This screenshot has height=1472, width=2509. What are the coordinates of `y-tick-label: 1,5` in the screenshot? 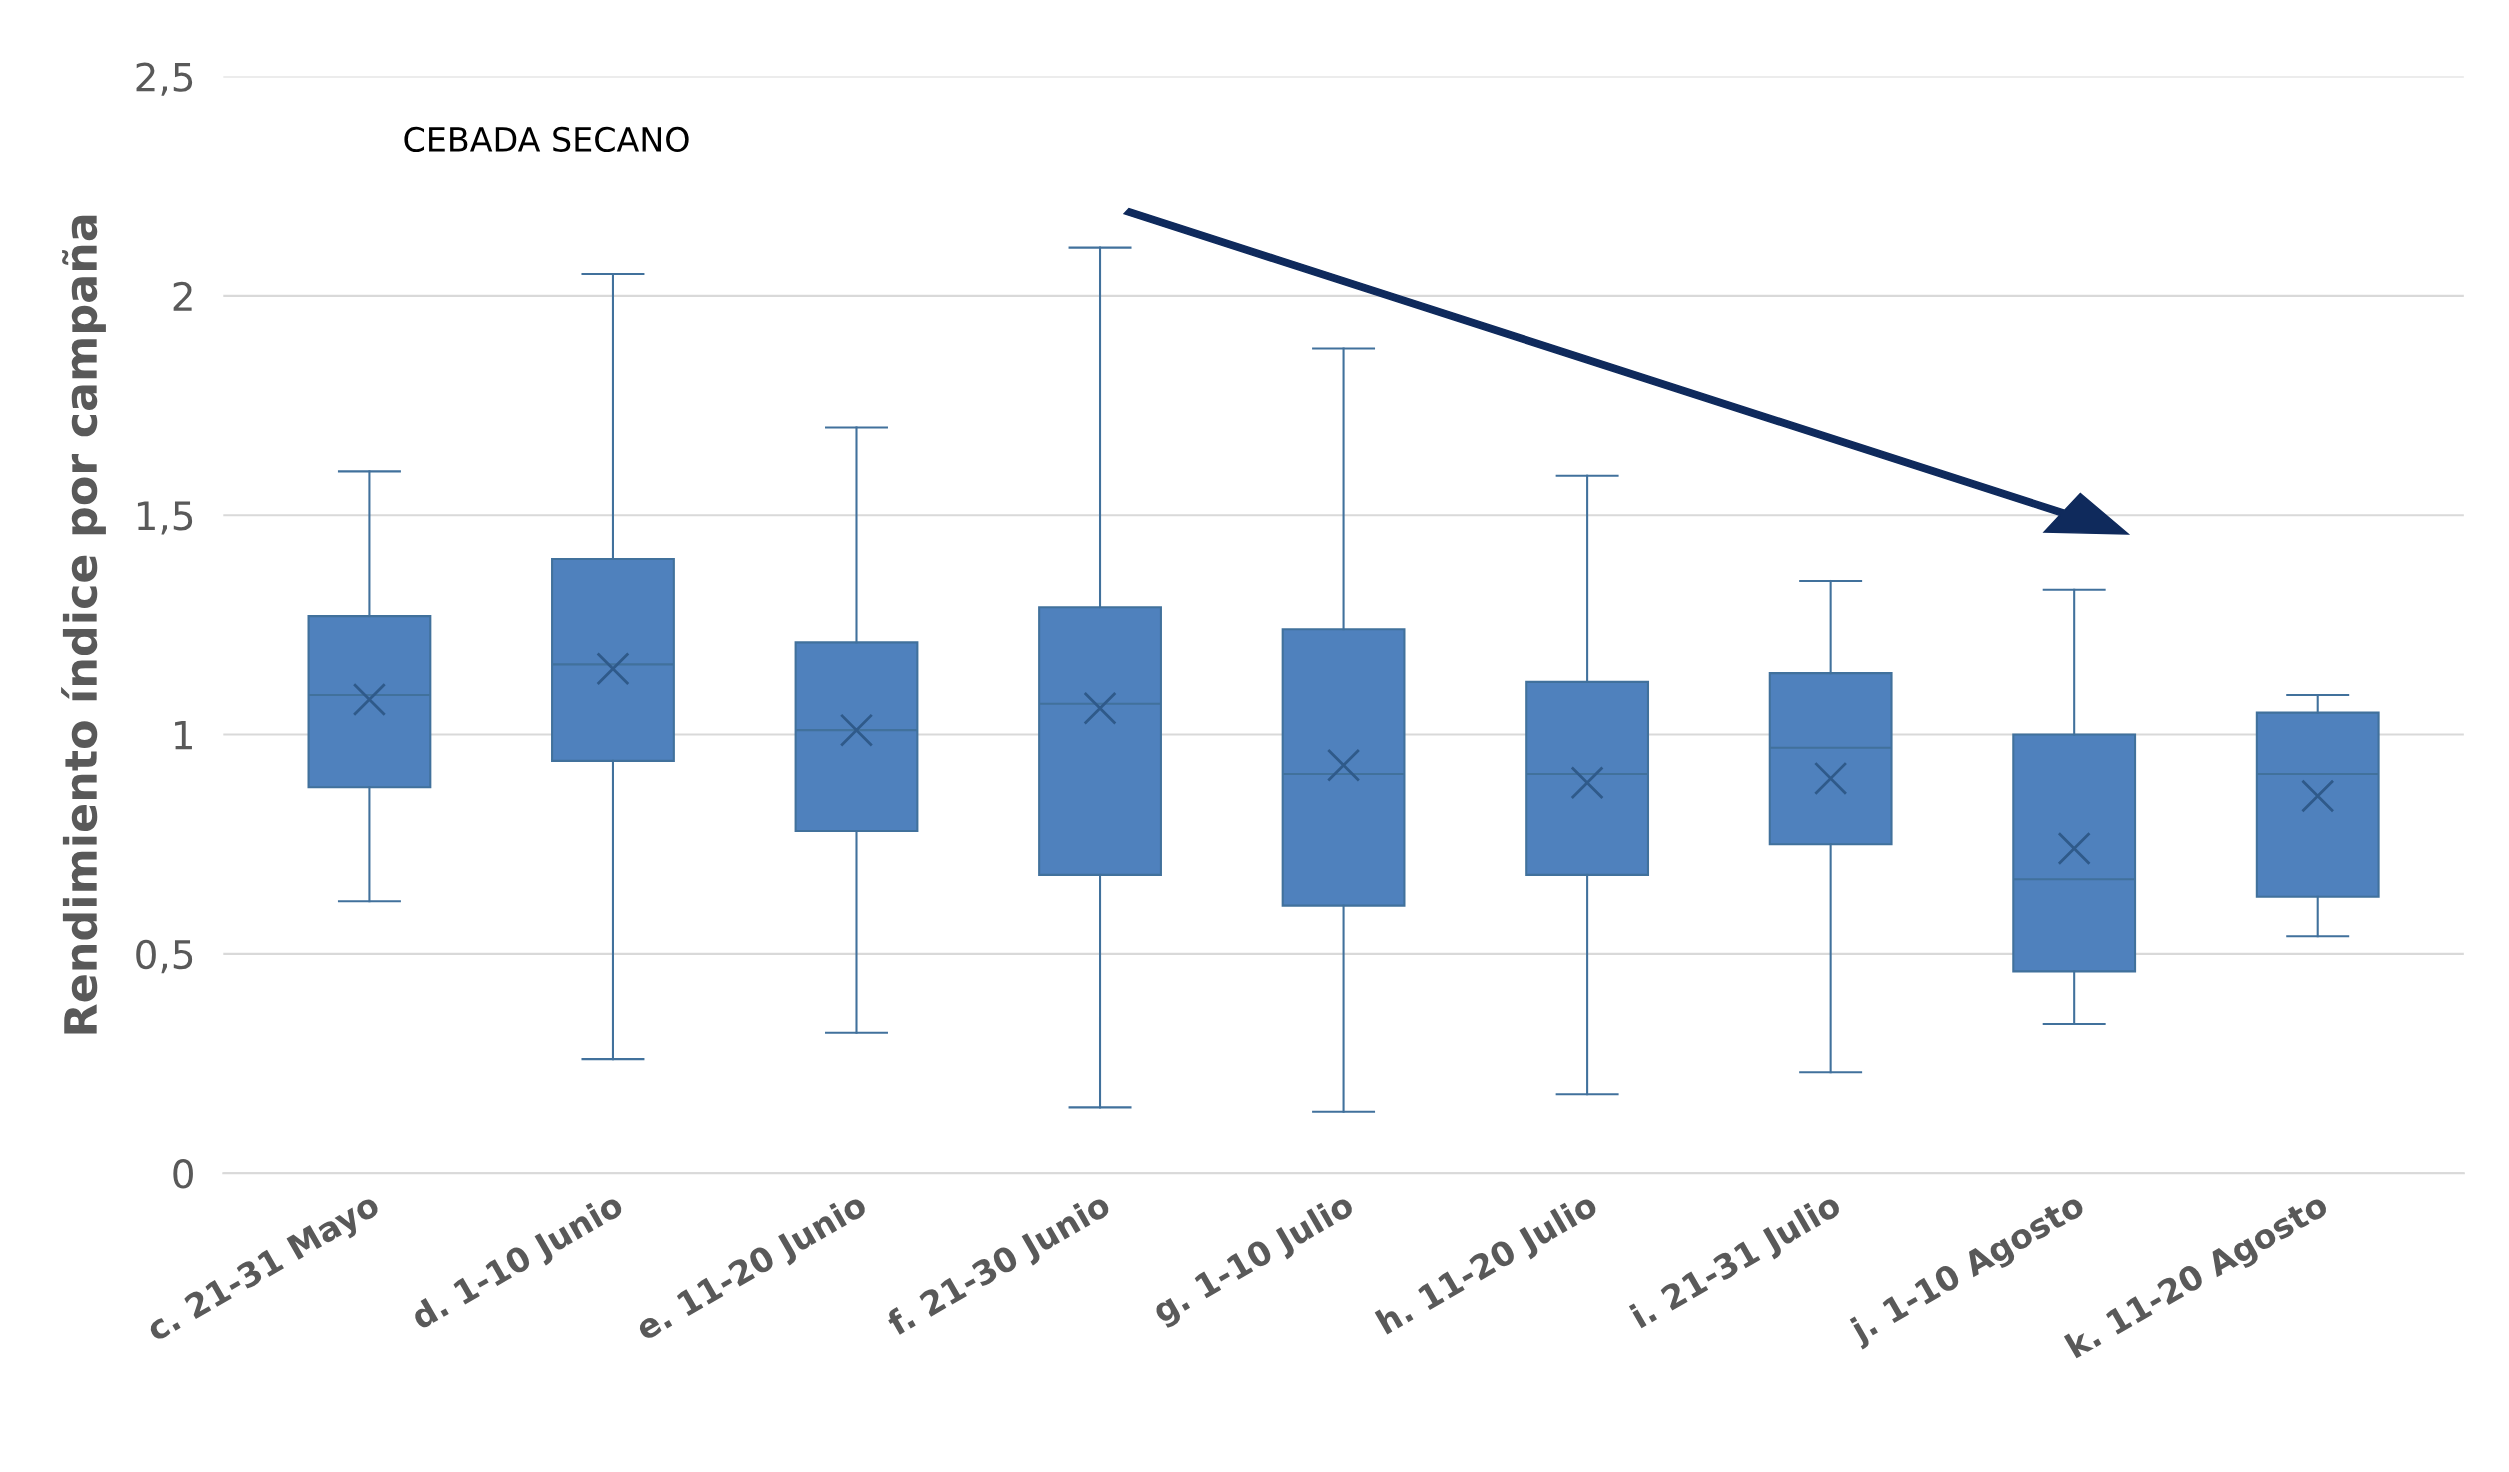 It's located at (165, 518).